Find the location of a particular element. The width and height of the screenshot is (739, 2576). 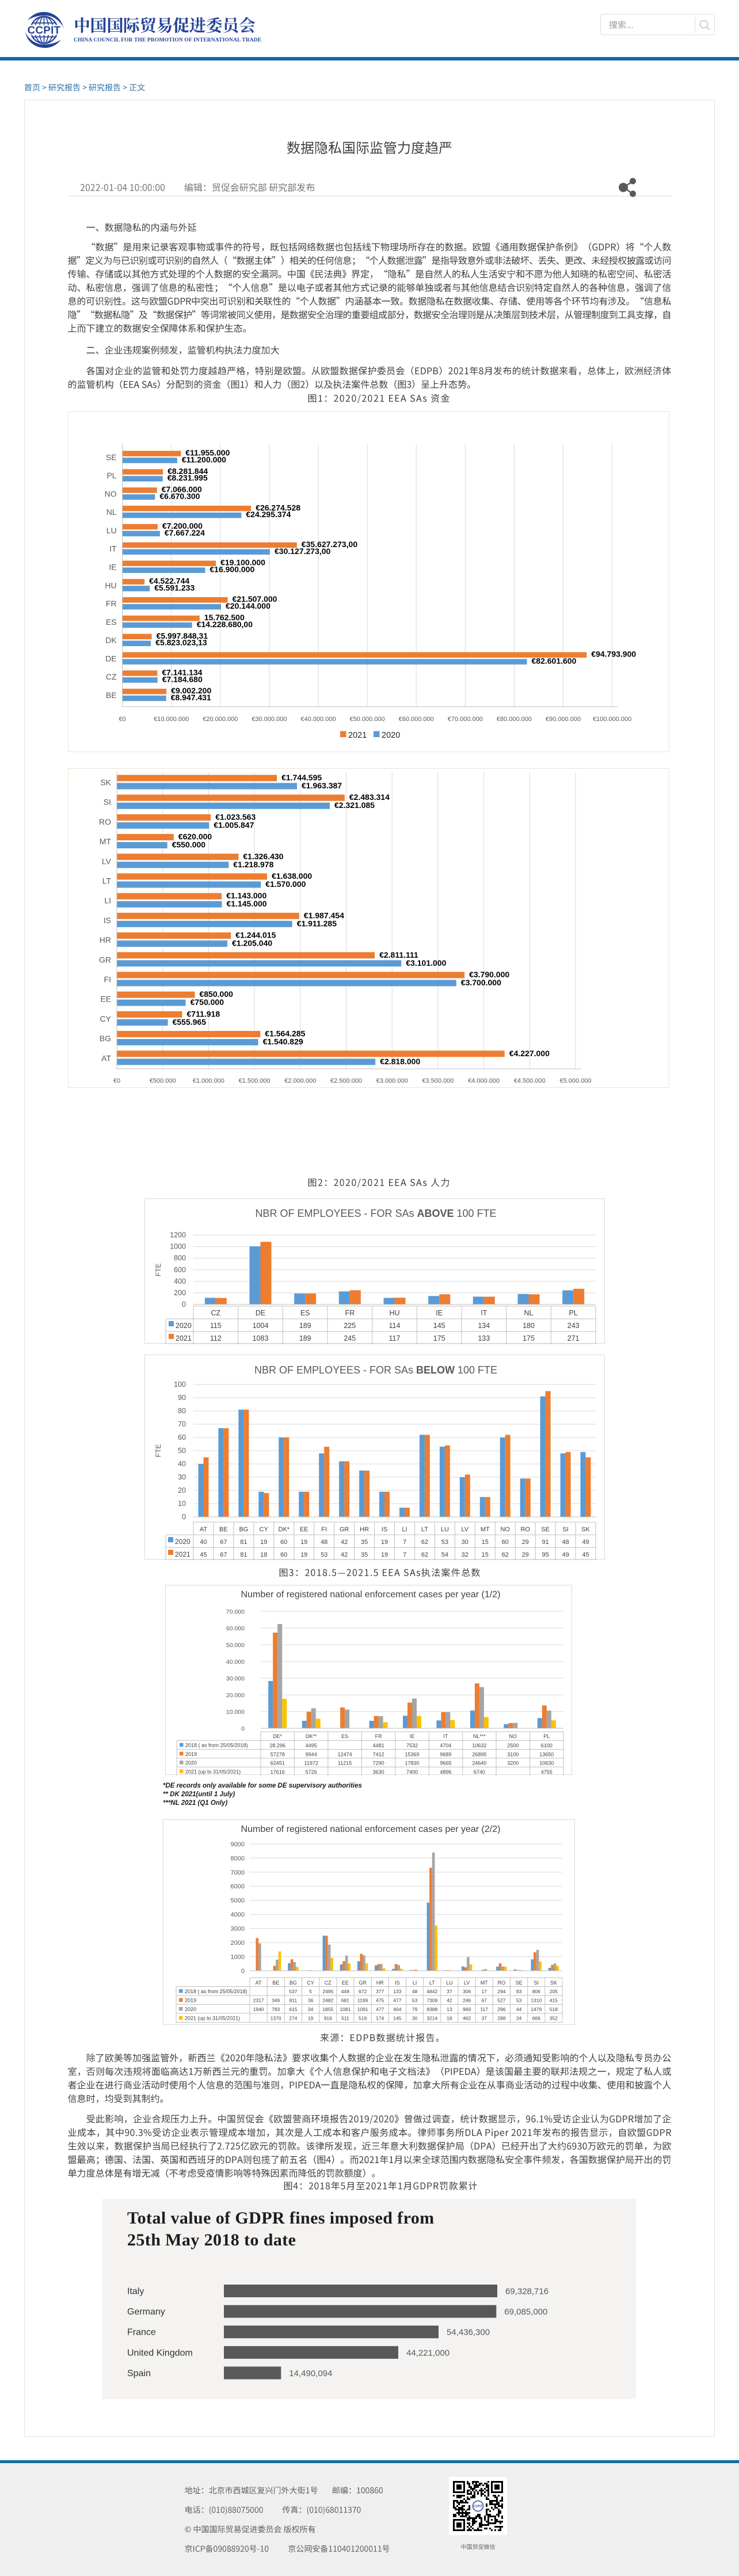

svg-text: FTE is located at coordinates (158, 1270).